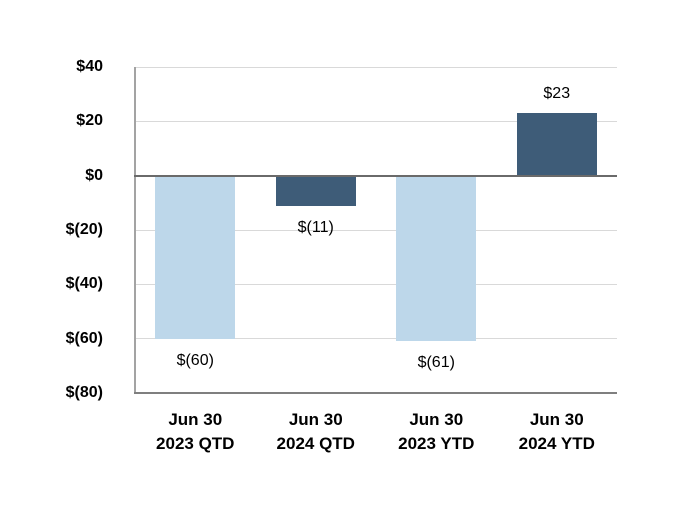 The image size is (680, 518). What do you see at coordinates (84, 338) in the screenshot?
I see `y-axis-tick-label: $(60)` at bounding box center [84, 338].